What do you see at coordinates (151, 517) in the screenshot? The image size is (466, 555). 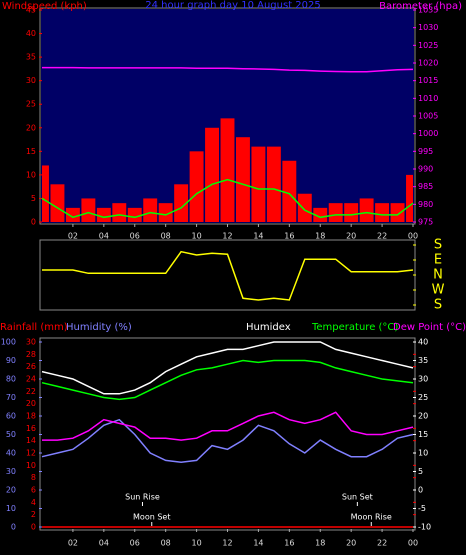 I see `annotation: Moon Set` at bounding box center [151, 517].